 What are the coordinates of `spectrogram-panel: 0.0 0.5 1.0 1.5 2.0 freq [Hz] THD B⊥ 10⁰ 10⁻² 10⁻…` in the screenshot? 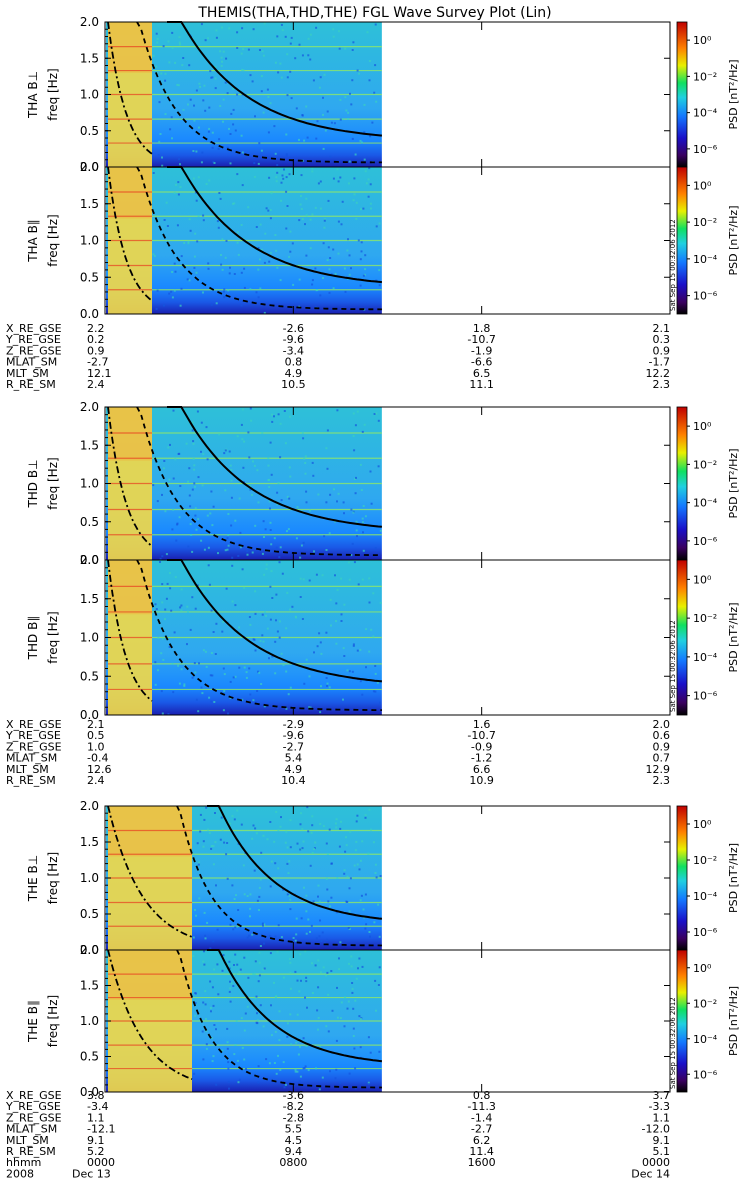 It's located at (383, 483).